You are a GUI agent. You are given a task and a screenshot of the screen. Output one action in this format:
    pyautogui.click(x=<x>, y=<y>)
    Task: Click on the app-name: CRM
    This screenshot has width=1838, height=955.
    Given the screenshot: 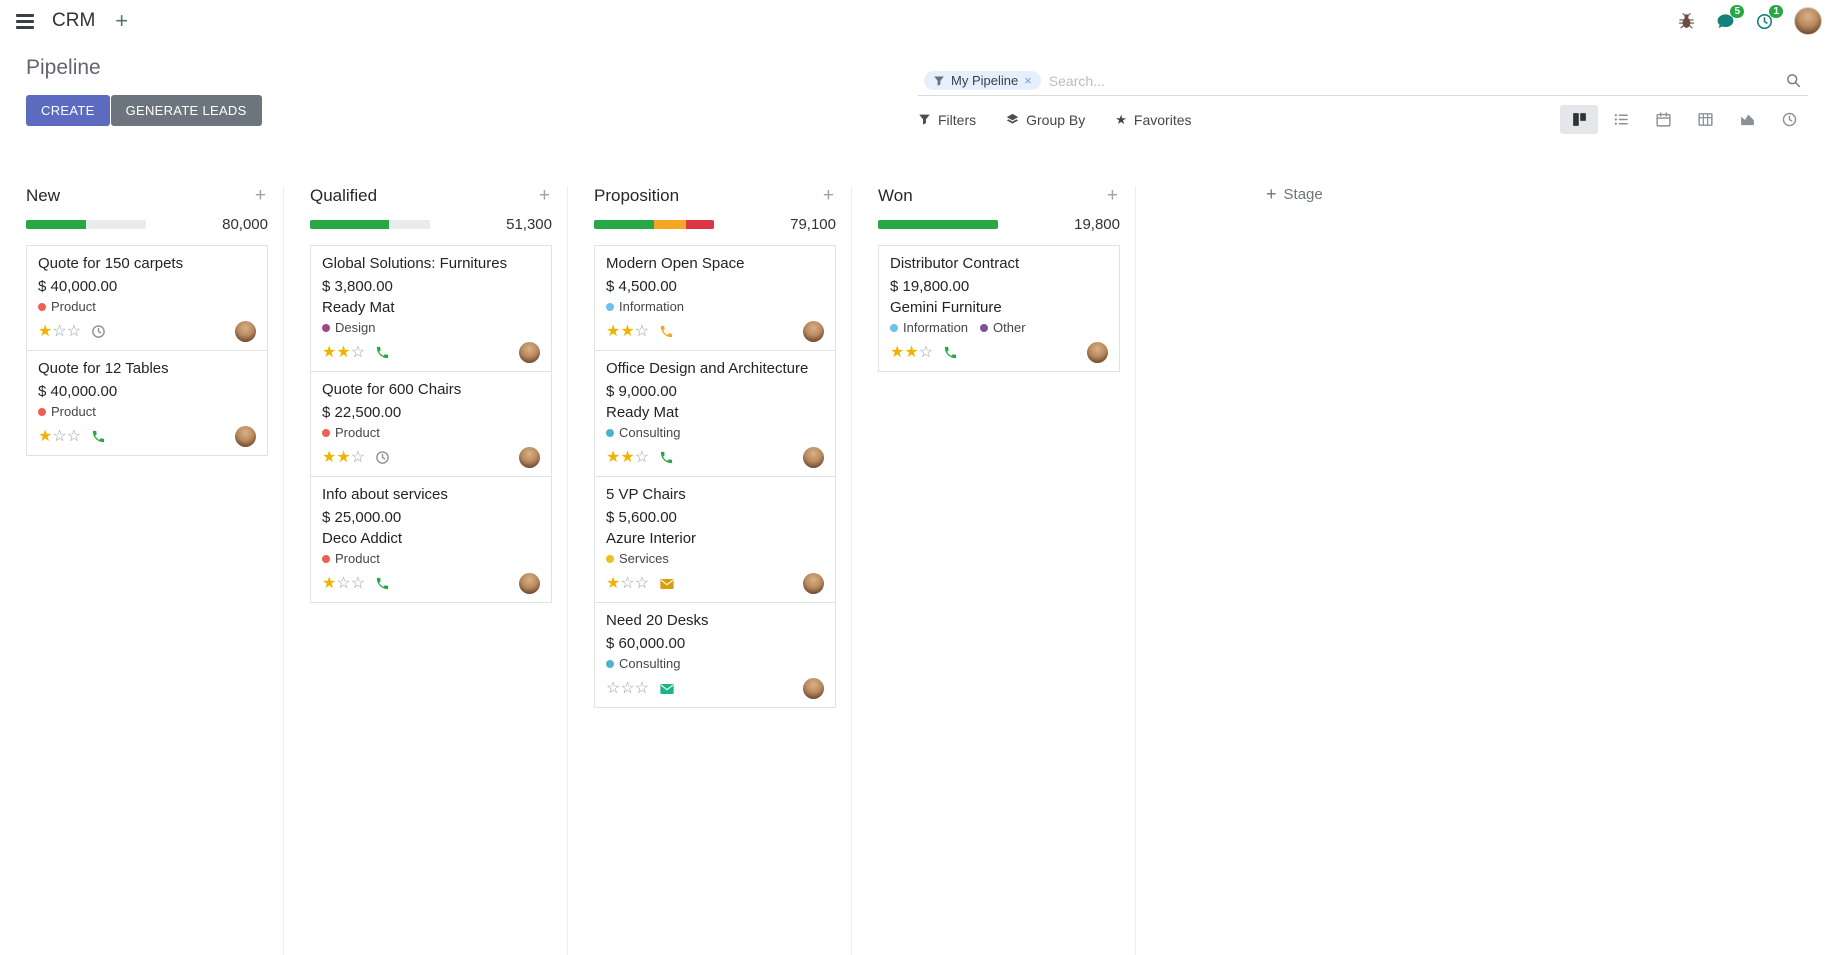 What is the action you would take?
    pyautogui.click(x=74, y=20)
    